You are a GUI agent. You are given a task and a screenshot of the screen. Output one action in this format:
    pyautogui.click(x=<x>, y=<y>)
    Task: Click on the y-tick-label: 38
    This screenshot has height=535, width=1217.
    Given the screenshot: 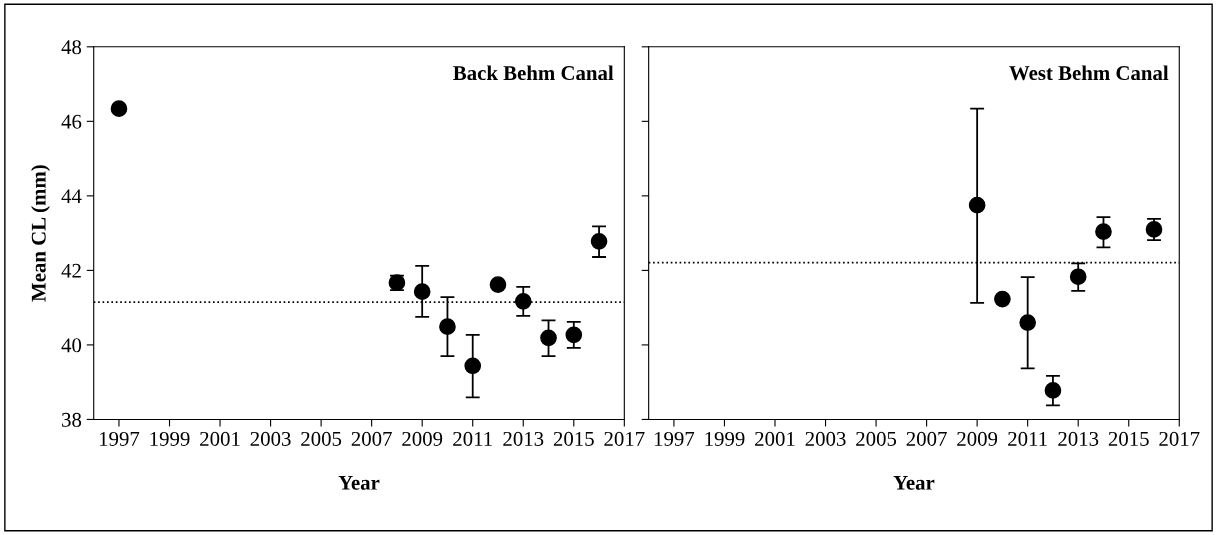 What is the action you would take?
    pyautogui.click(x=72, y=419)
    